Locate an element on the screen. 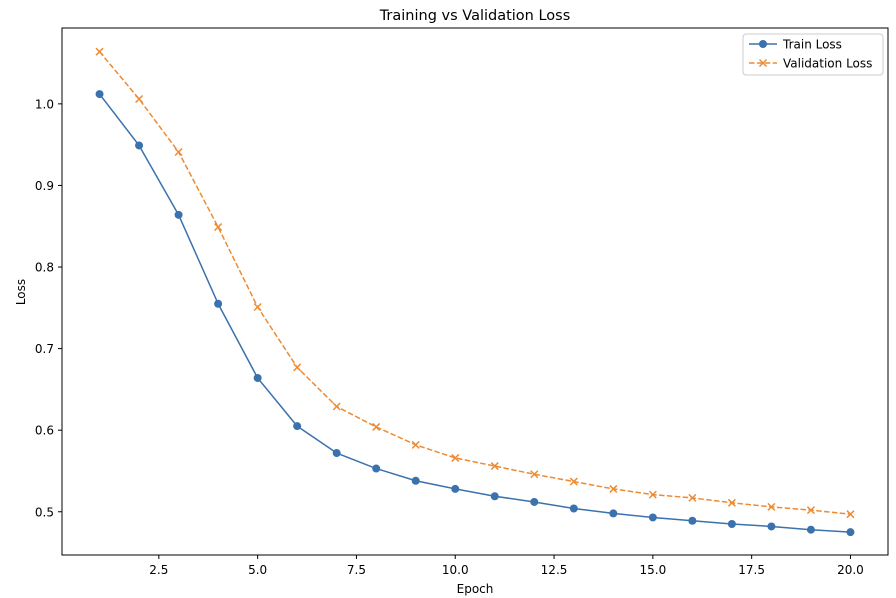  legend-box is located at coordinates (813, 54).